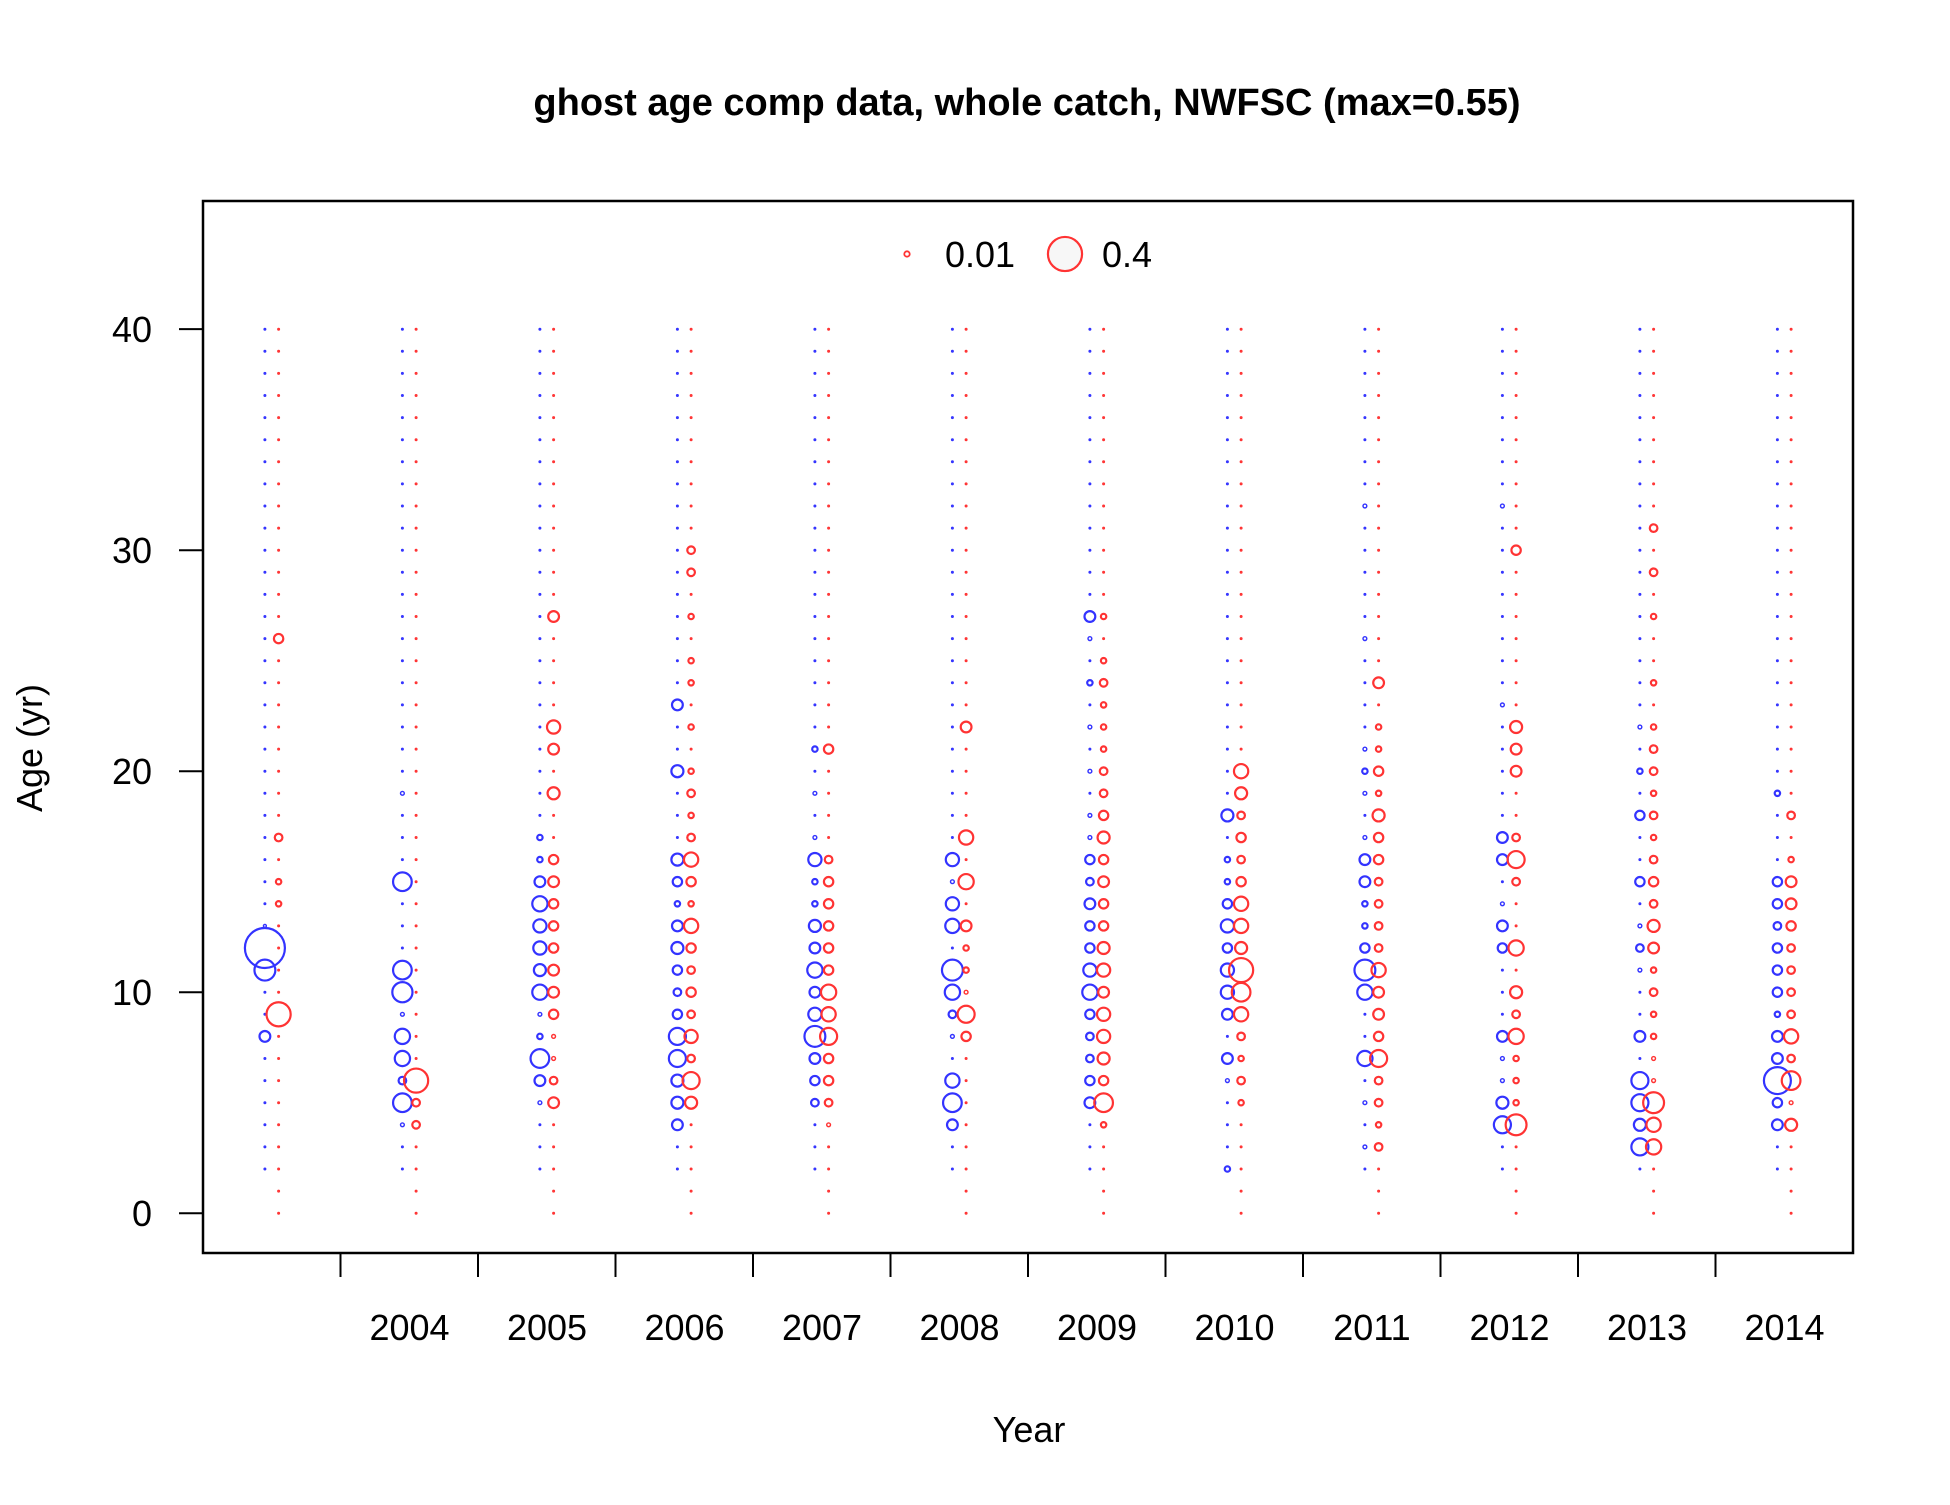 This screenshot has width=1950, height=1505. What do you see at coordinates (1097, 1327) in the screenshot?
I see `x-tick-label: 2009` at bounding box center [1097, 1327].